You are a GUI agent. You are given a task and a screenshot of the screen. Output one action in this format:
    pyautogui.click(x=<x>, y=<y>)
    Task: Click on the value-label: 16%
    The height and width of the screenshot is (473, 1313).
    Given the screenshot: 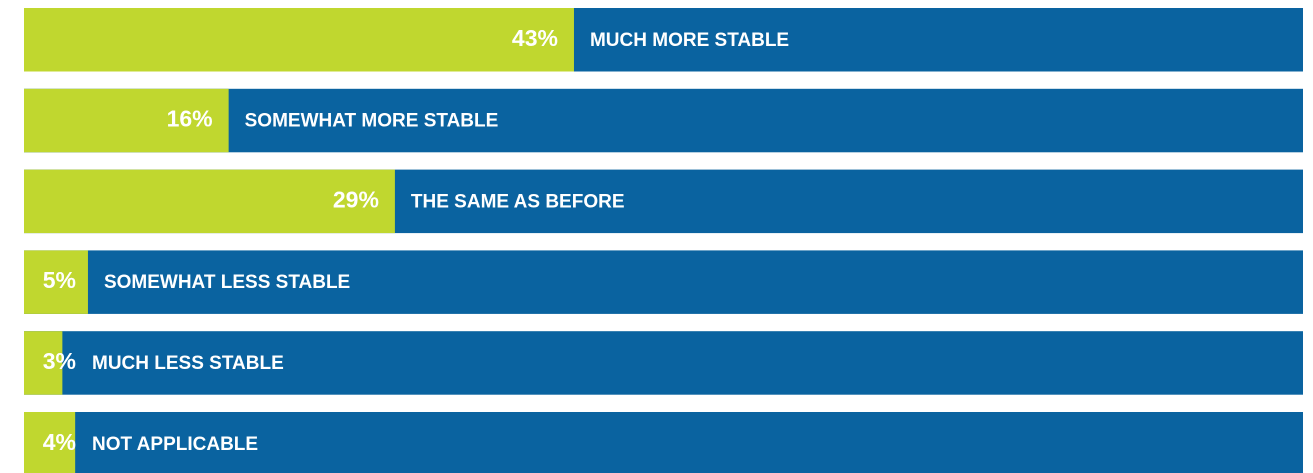 What is the action you would take?
    pyautogui.click(x=190, y=119)
    